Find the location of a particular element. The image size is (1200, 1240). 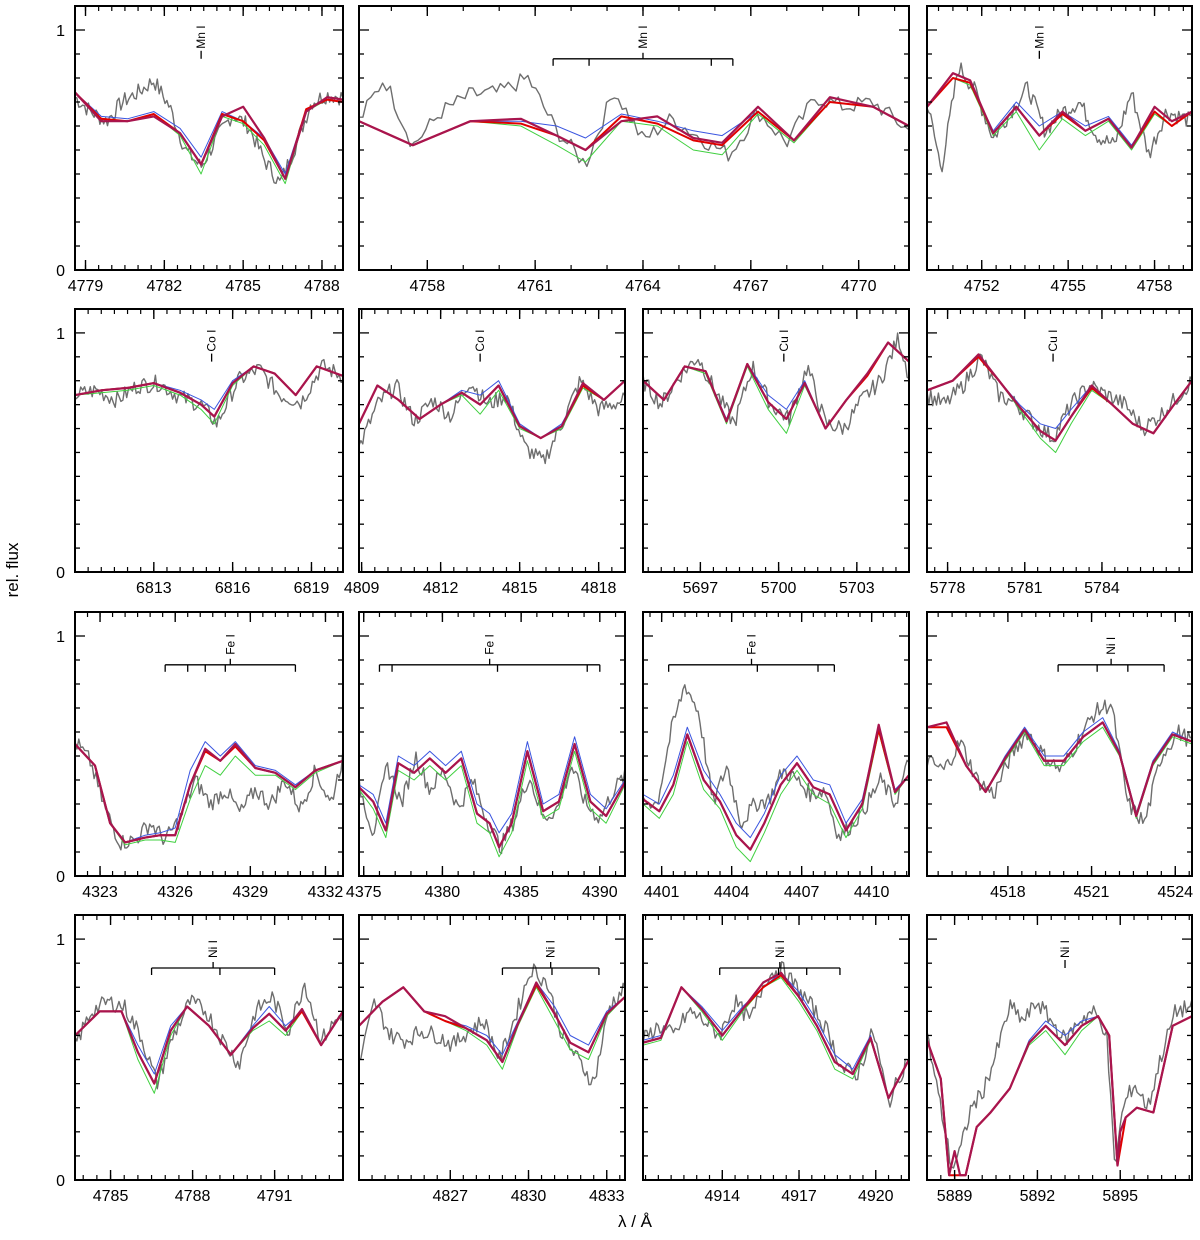

x-tick-label: 4390 is located at coordinates (600, 892).